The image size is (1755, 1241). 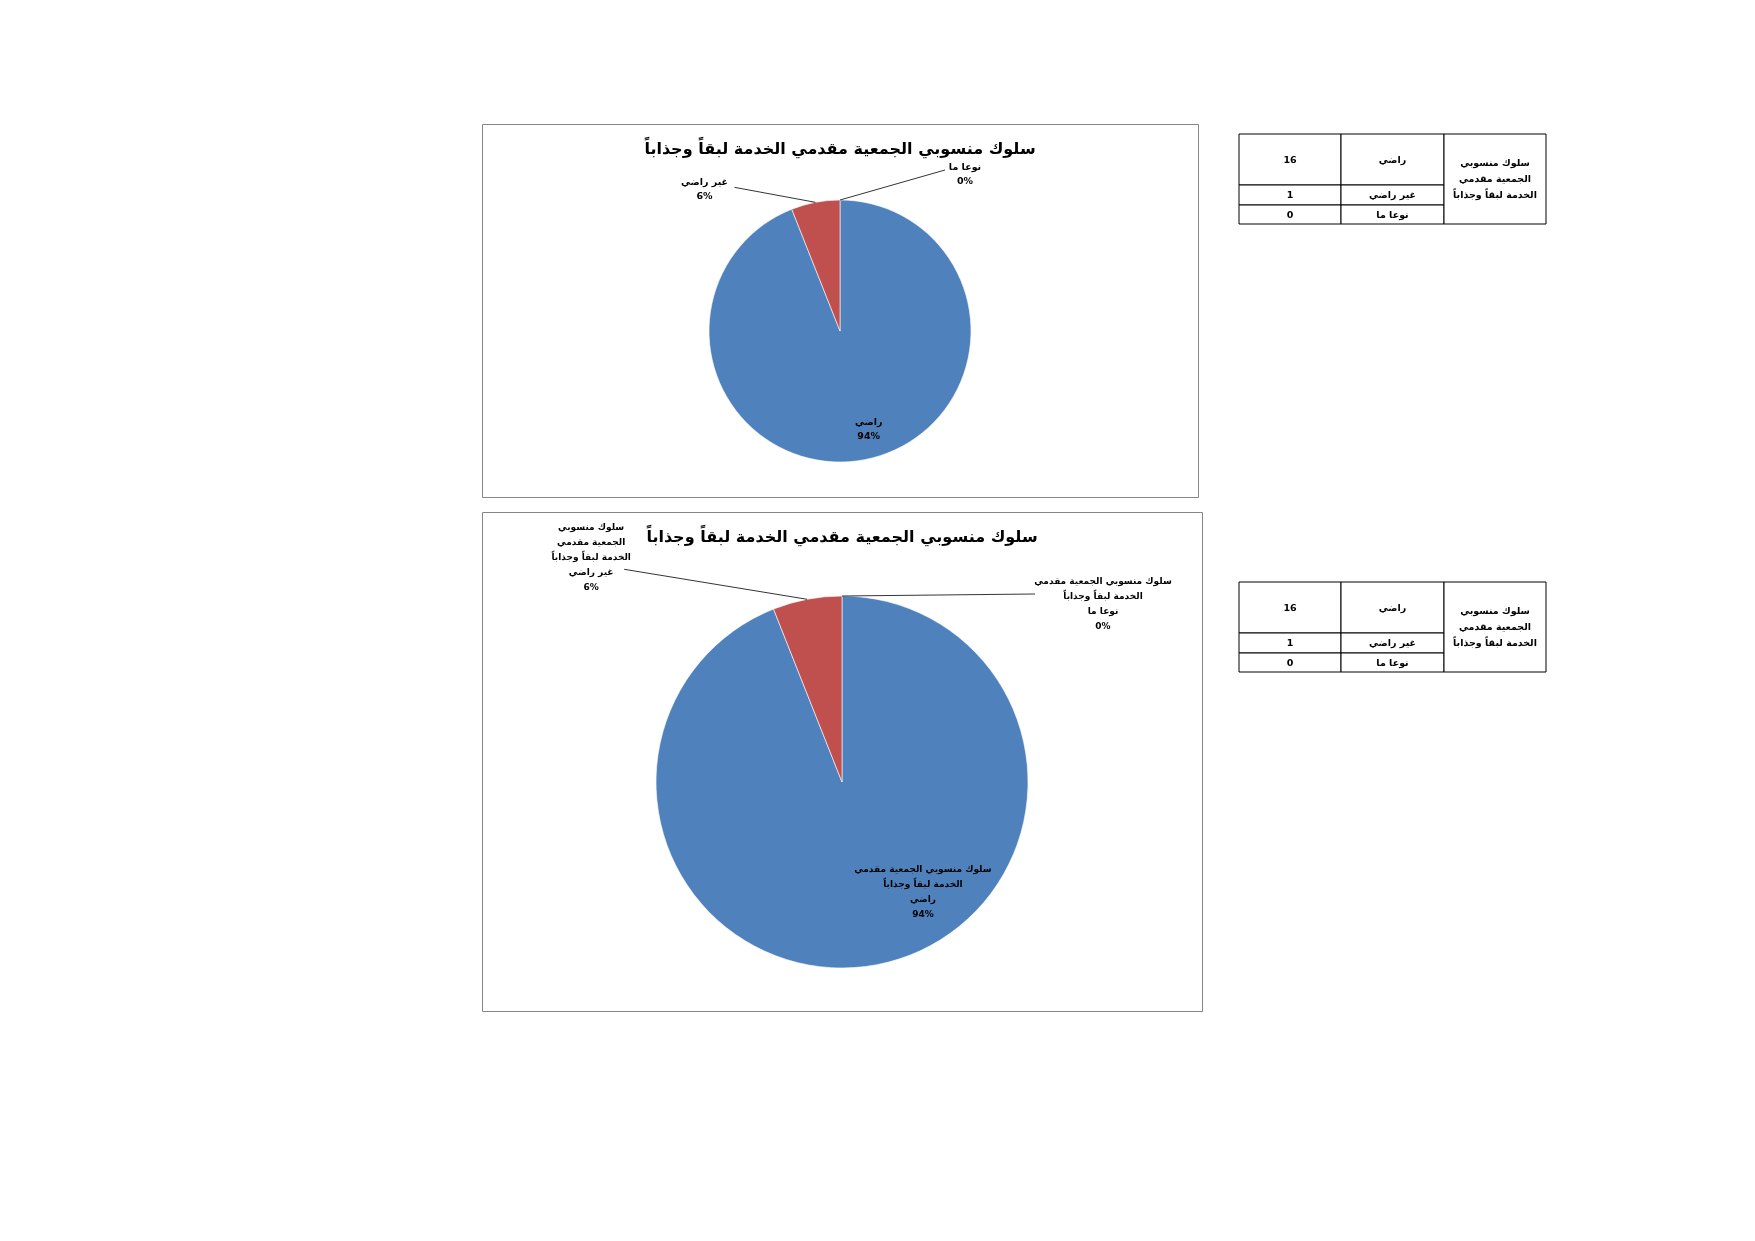 What do you see at coordinates (923, 877) in the screenshot?
I see `slice-label: سلوك منسوبي الجمعية مقدمي الخدمة لبقاً وجذاباً` at bounding box center [923, 877].